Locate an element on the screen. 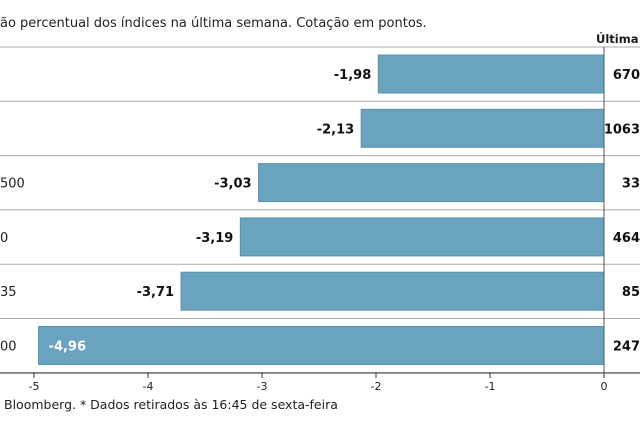 Image resolution: width=640 pixels, height=426 pixels. x-tick-label: -1 is located at coordinates (490, 386).